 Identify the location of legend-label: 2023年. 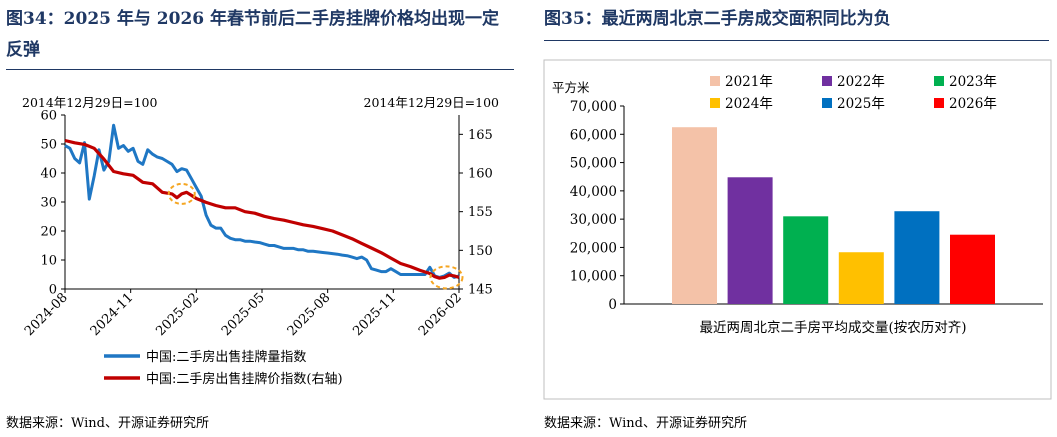
(973, 82).